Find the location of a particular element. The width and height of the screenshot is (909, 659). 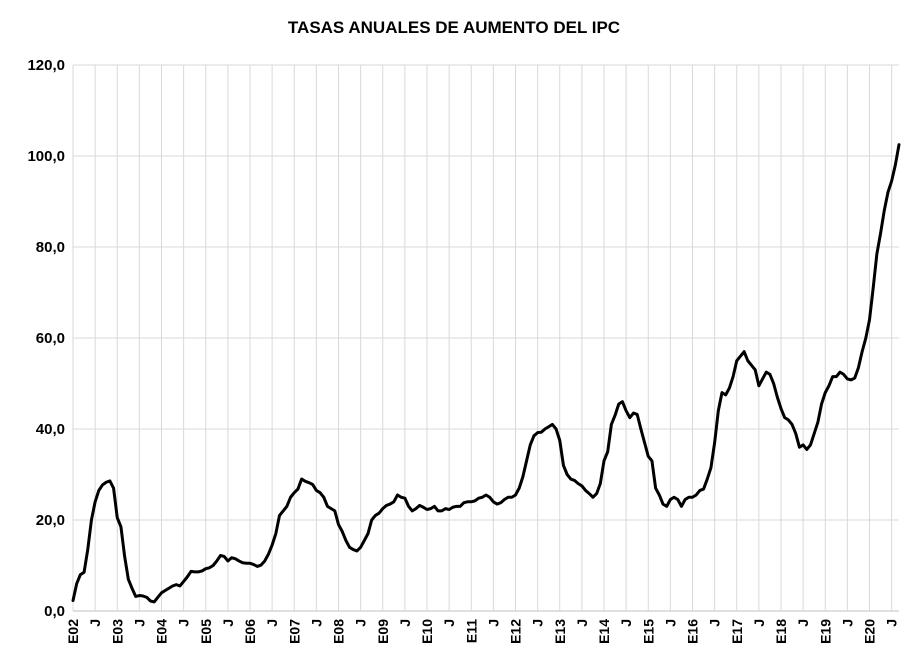

x-tick-label: E06 is located at coordinates (250, 631).